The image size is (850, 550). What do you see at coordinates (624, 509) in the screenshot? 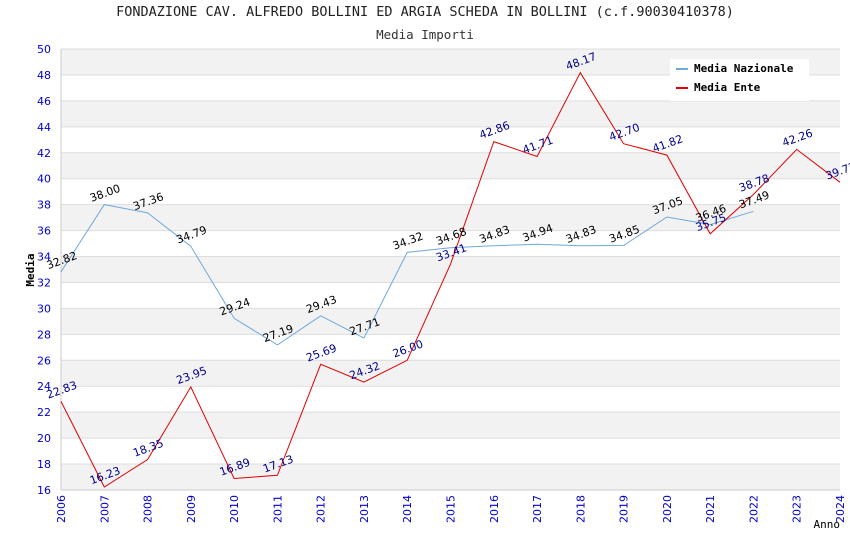
I see `x-tick-label: 2019` at bounding box center [624, 509].